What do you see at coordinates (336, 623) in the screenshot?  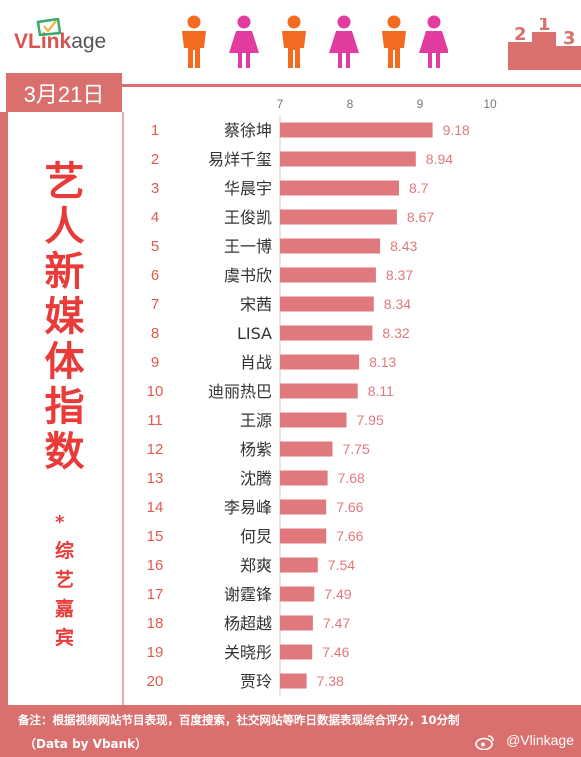 I see `value-label: 7.47` at bounding box center [336, 623].